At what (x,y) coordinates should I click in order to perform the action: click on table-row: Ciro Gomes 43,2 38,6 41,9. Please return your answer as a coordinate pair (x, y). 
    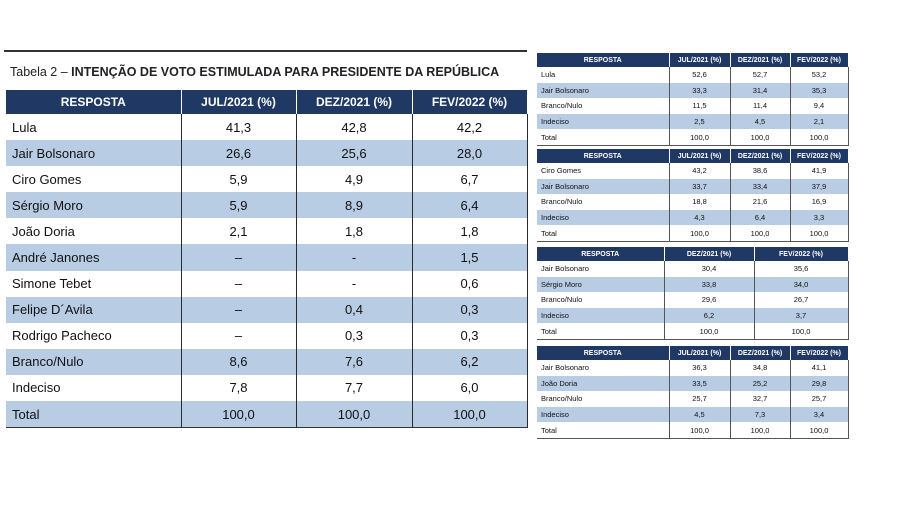
    Looking at the image, I should click on (693, 171).